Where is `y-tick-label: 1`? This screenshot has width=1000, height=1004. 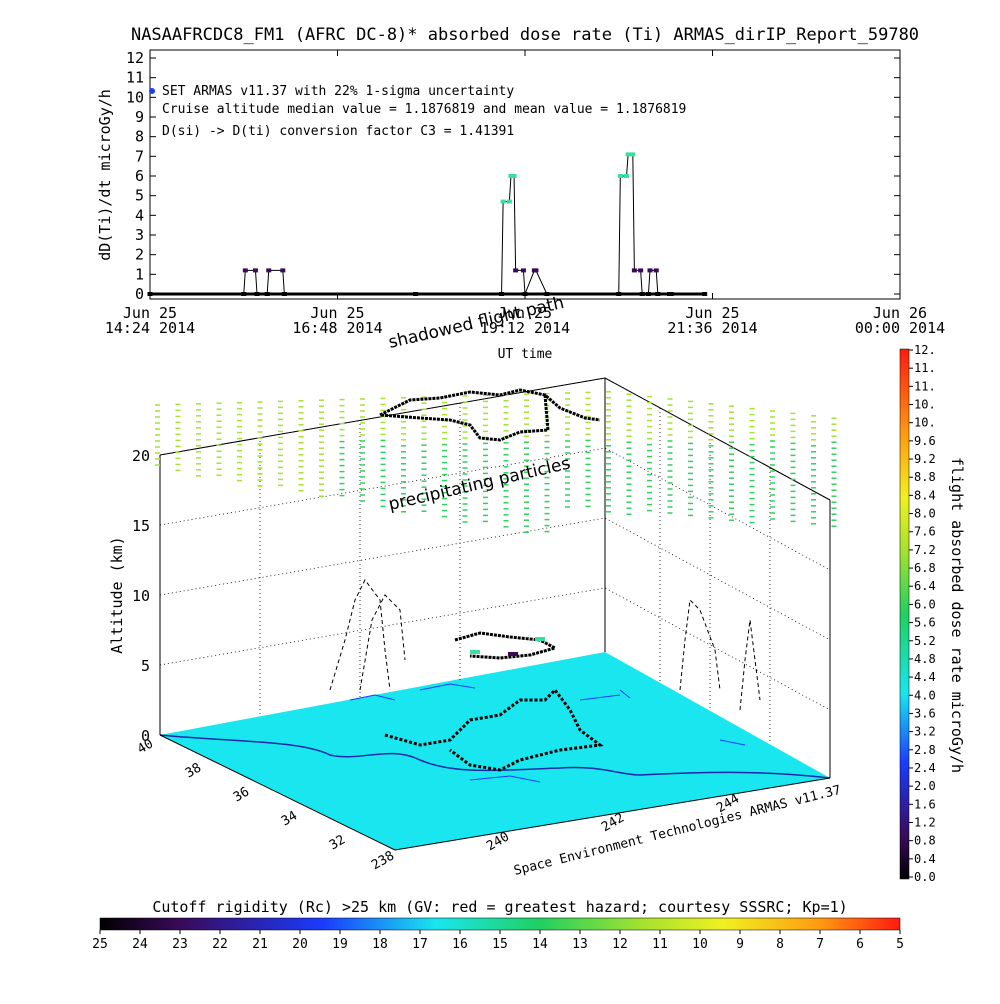 y-tick-label: 1 is located at coordinates (139, 274).